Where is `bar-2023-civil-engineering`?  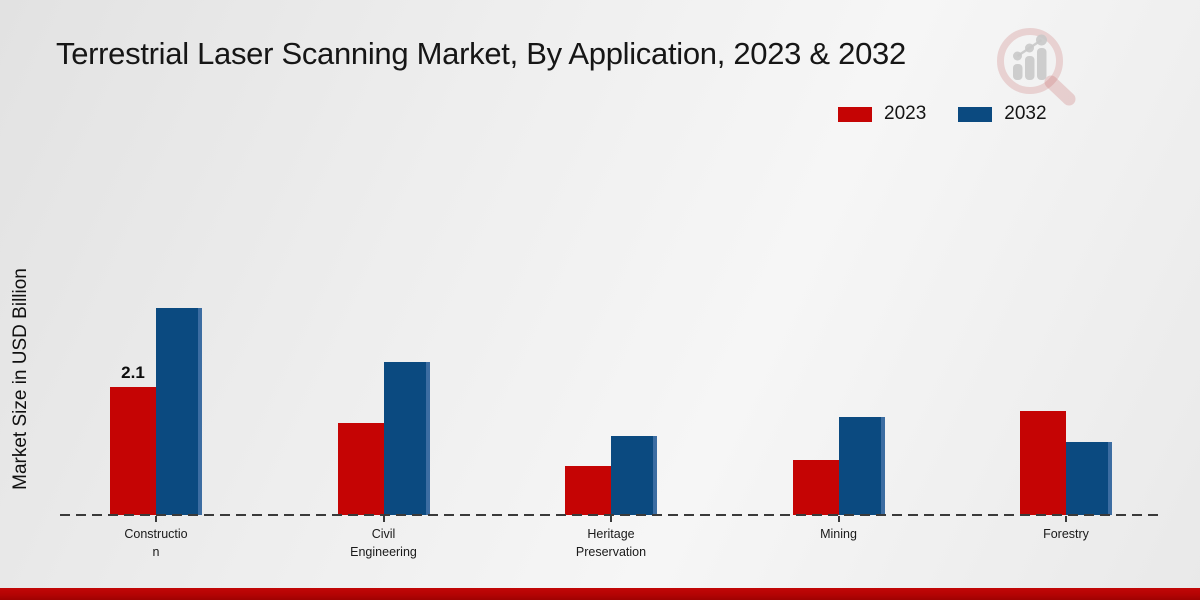 bar-2023-civil-engineering is located at coordinates (360, 469).